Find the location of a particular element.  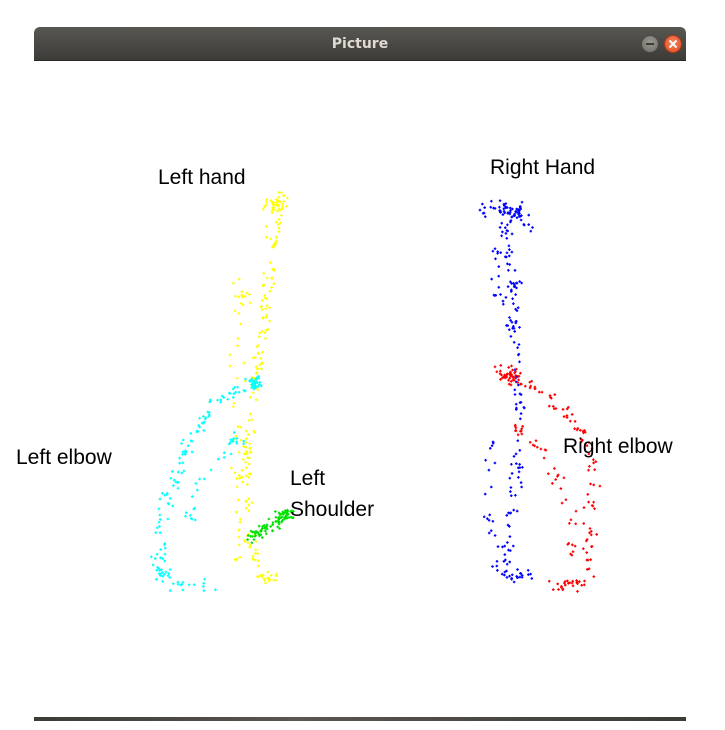

left-shoulder-points is located at coordinates (270, 526).